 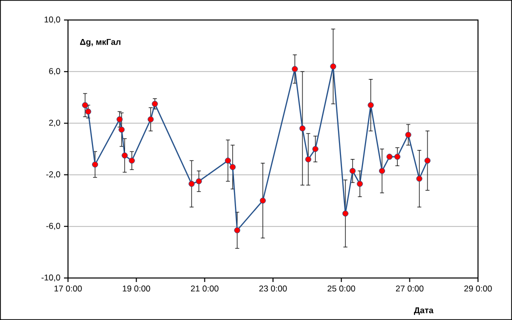 I want to click on x-tick-label: 23 0:00, so click(x=273, y=289).